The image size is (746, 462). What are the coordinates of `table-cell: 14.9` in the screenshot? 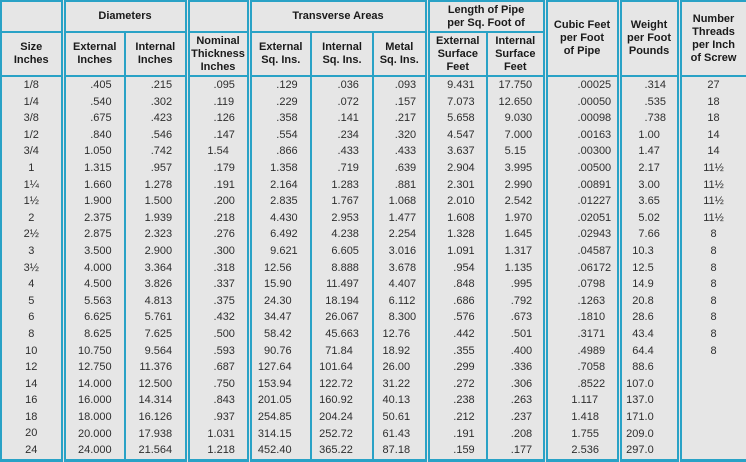 It's located at (648, 284).